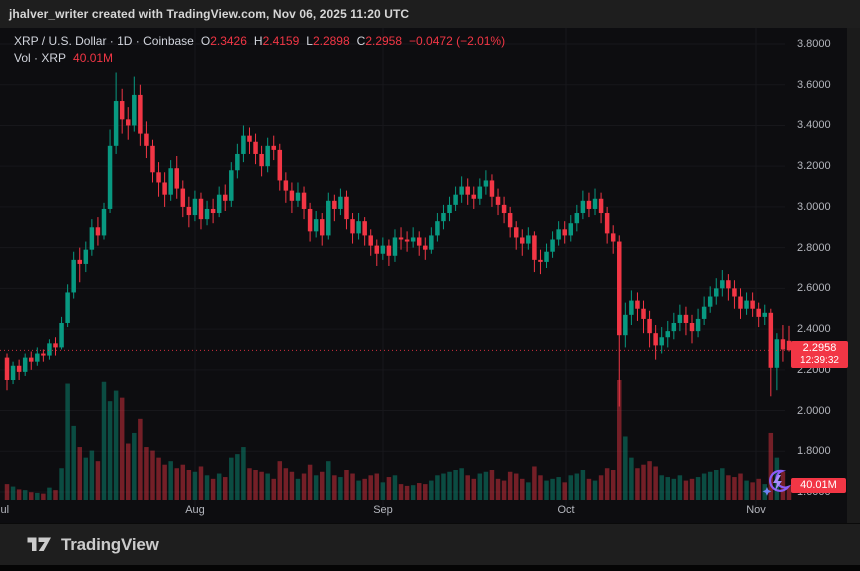 This screenshot has height=571, width=860. I want to click on x-axis-label: Oct, so click(566, 510).